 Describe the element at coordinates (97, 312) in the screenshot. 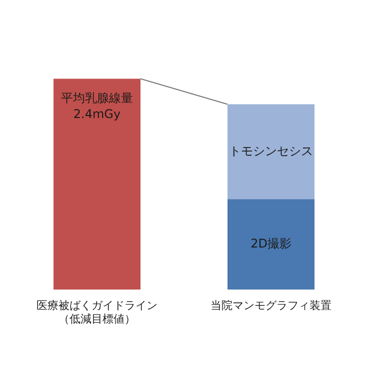

I see `x-tick-label: 医療被ばくガイドライン（低減目標値）` at that location.